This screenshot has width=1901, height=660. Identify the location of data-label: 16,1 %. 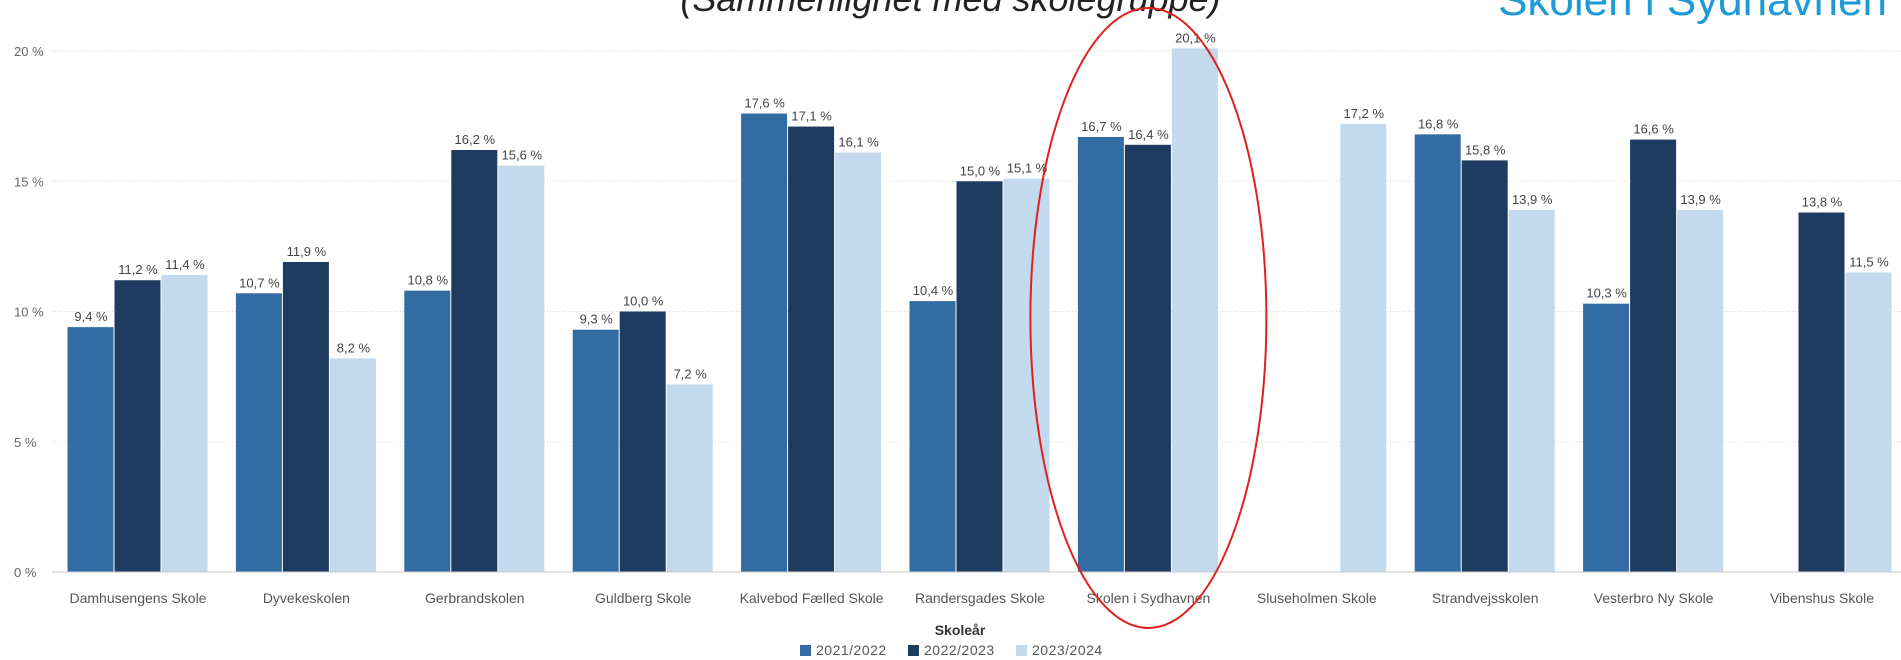
(858, 142).